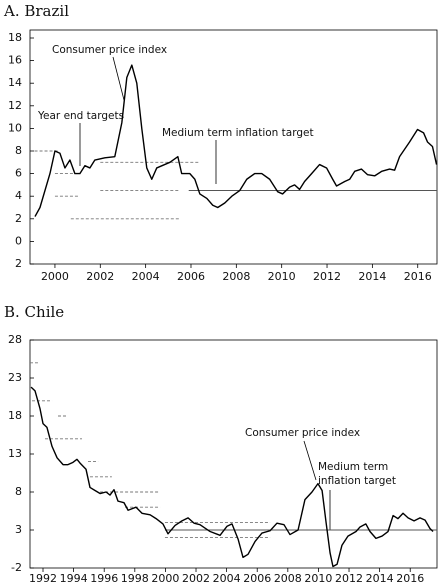  Describe the element at coordinates (16, 567) in the screenshot. I see `y-tick-label: -2` at that location.